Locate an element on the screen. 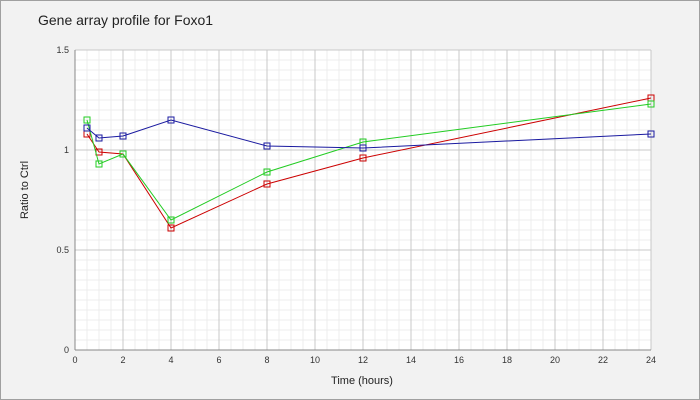 The height and width of the screenshot is (400, 700). x-tick-label: 20 is located at coordinates (555, 360).